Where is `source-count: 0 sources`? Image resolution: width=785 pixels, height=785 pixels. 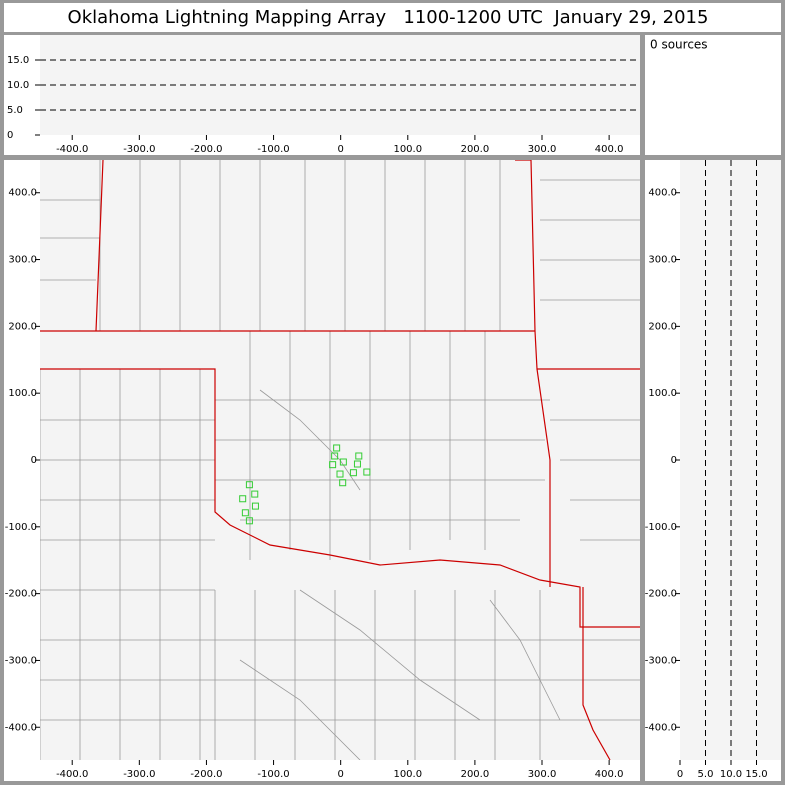 source-count: 0 sources is located at coordinates (679, 45).